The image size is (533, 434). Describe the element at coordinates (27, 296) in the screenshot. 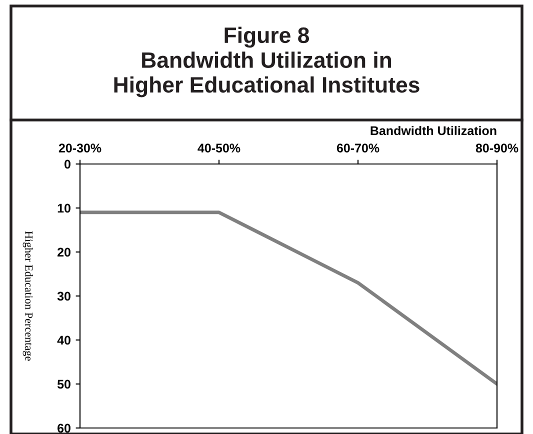

I see `y-axis-title: Higher Education Percentage` at that location.